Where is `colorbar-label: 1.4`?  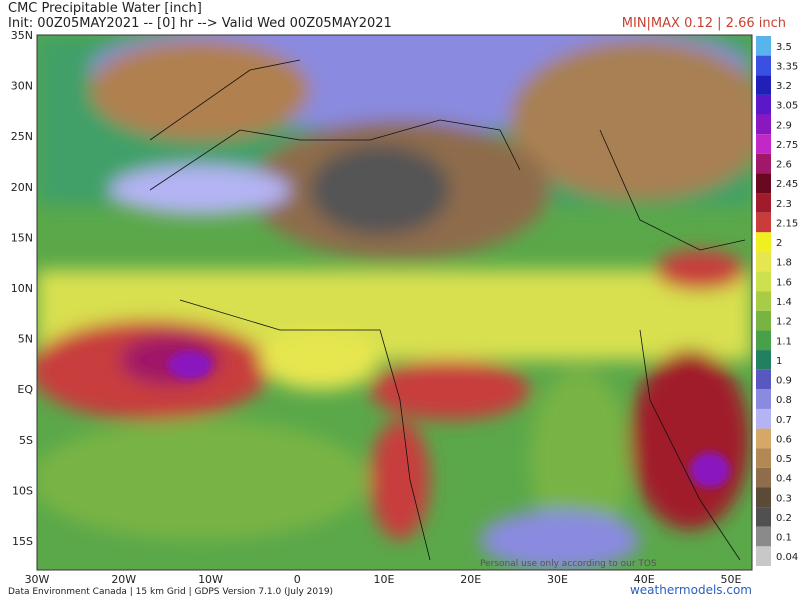
colorbar-label: 1.4 is located at coordinates (784, 302).